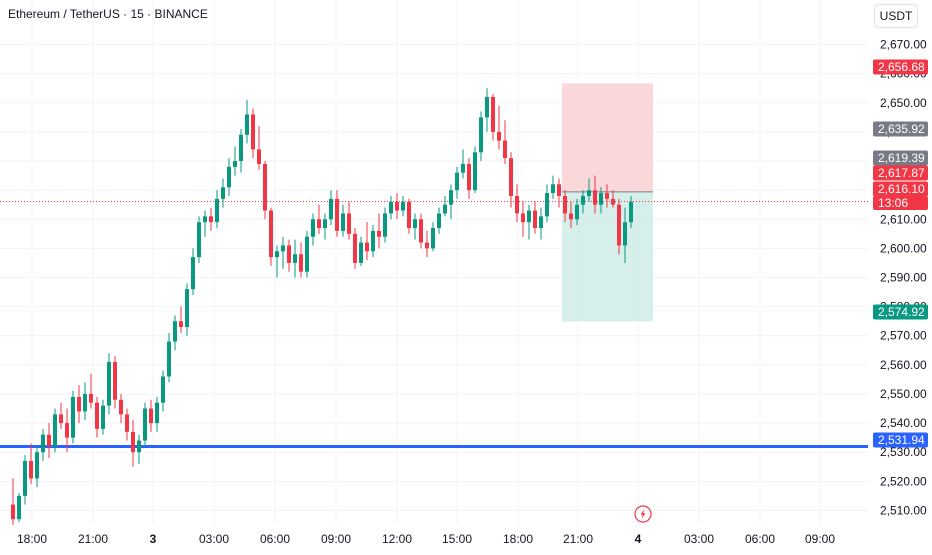 Image resolution: width=932 pixels, height=555 pixels. What do you see at coordinates (643, 514) in the screenshot?
I see `alert-lightning-icon` at bounding box center [643, 514].